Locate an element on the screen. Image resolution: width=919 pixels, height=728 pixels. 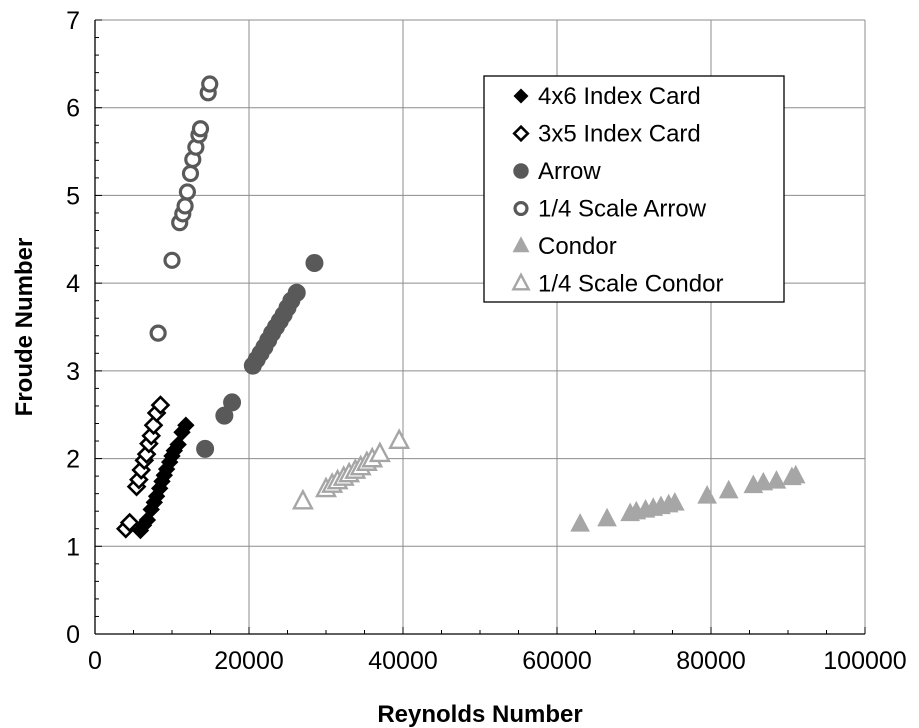
x-tick-label: 0 is located at coordinates (95, 661).